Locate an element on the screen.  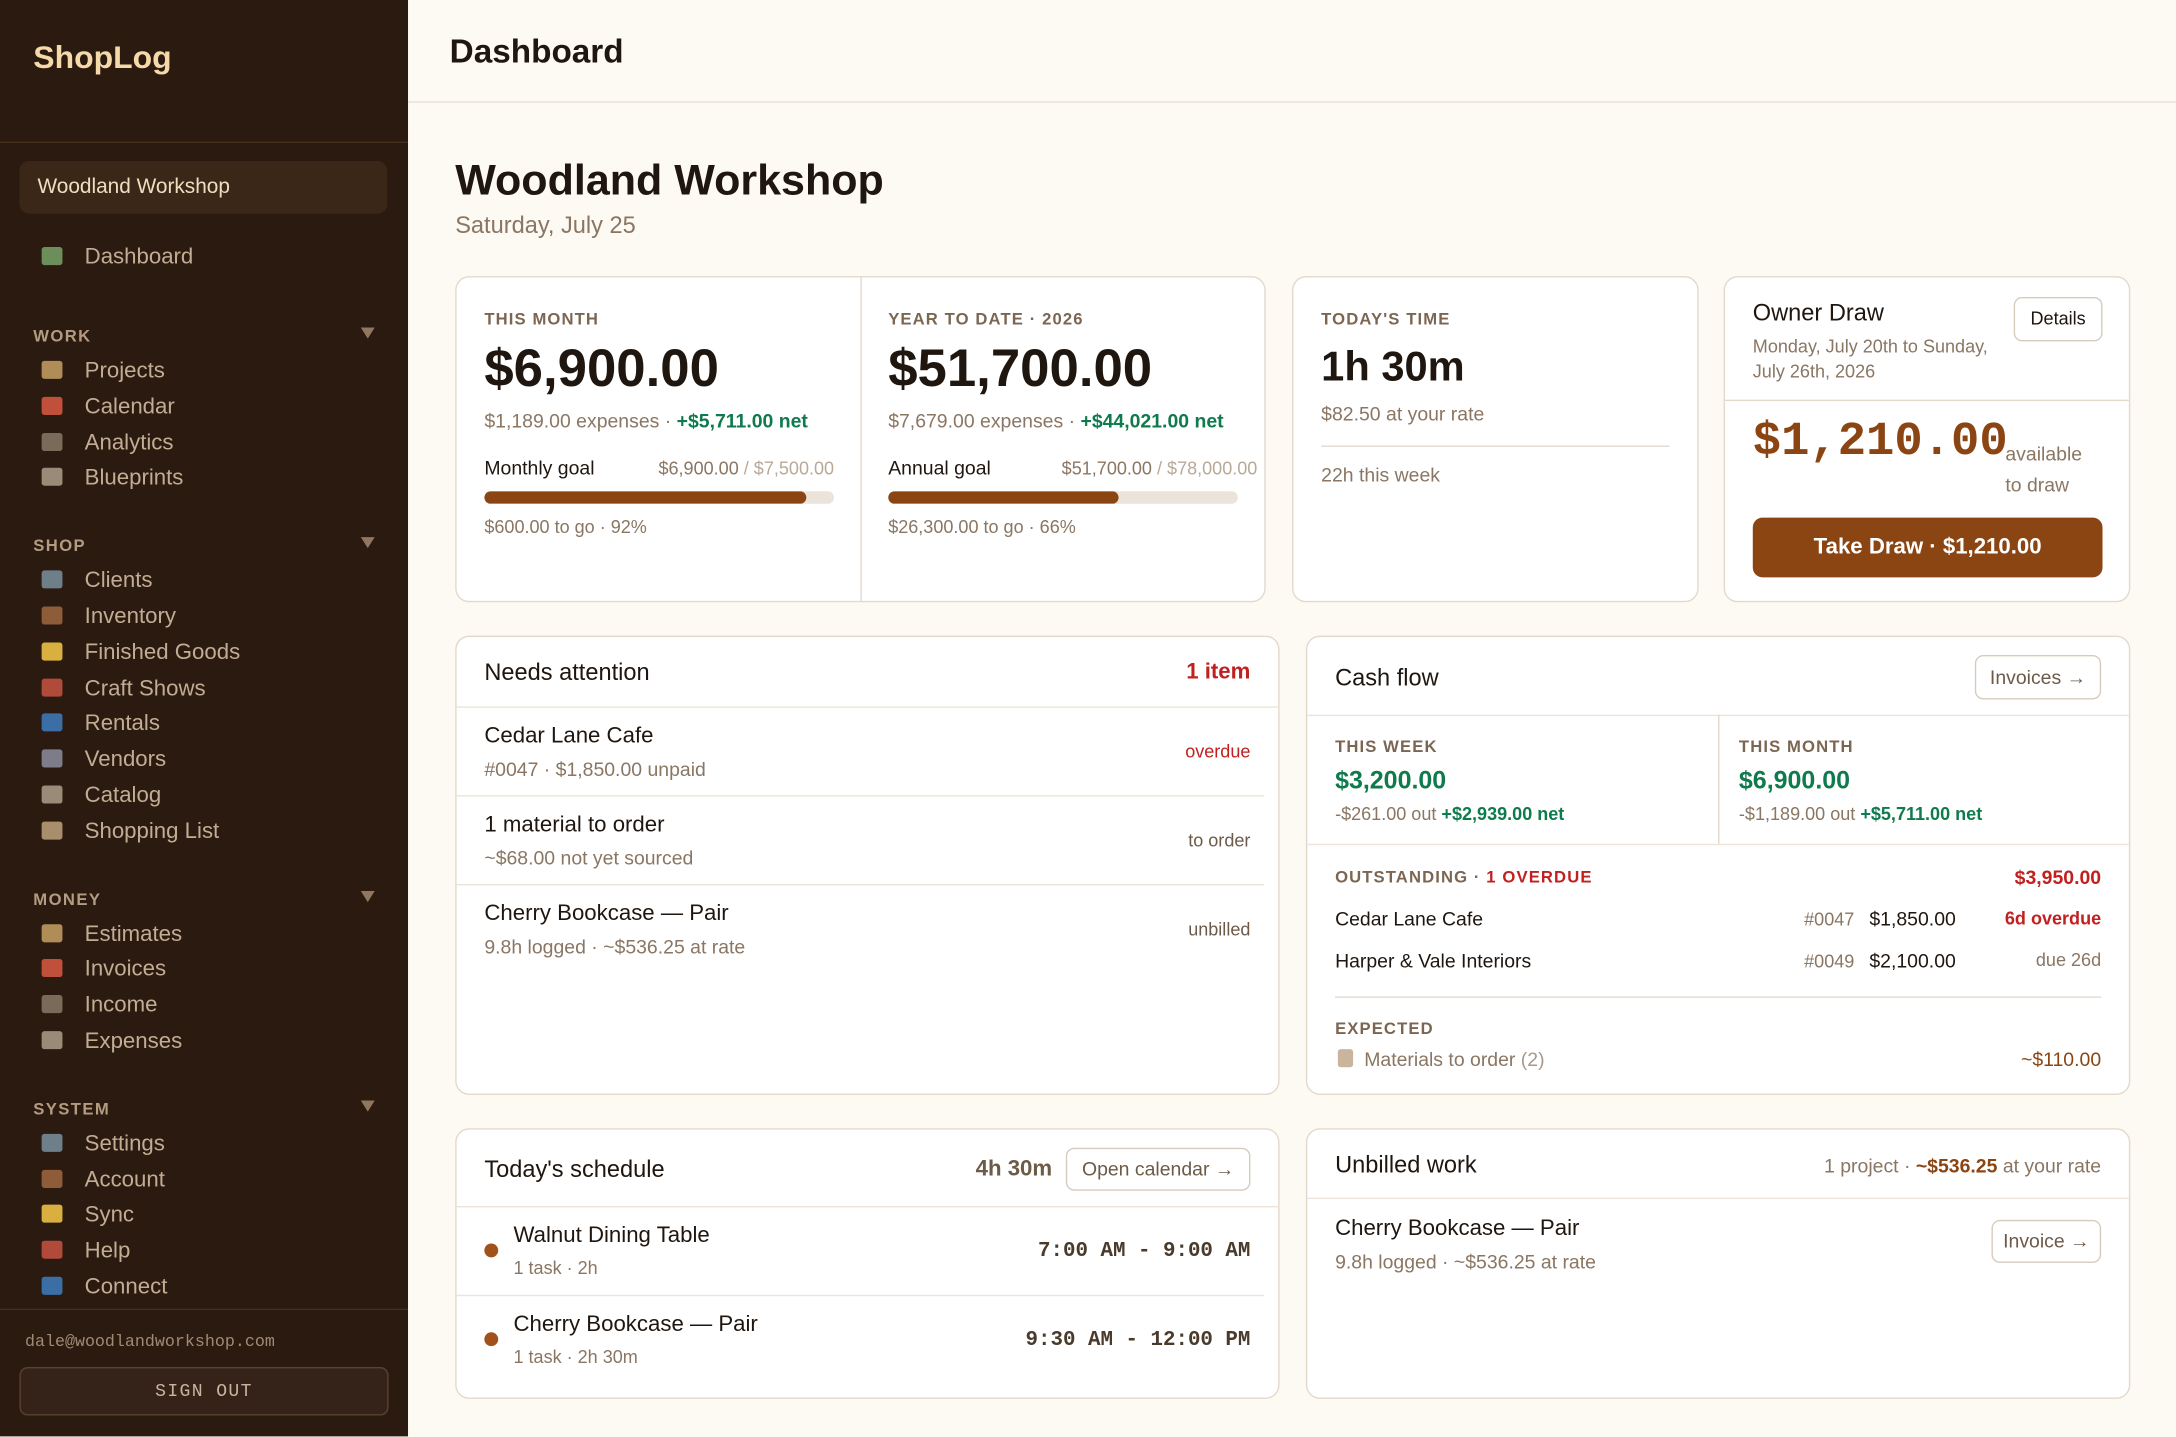
net: +$44,021.00 net is located at coordinates (1152, 420).